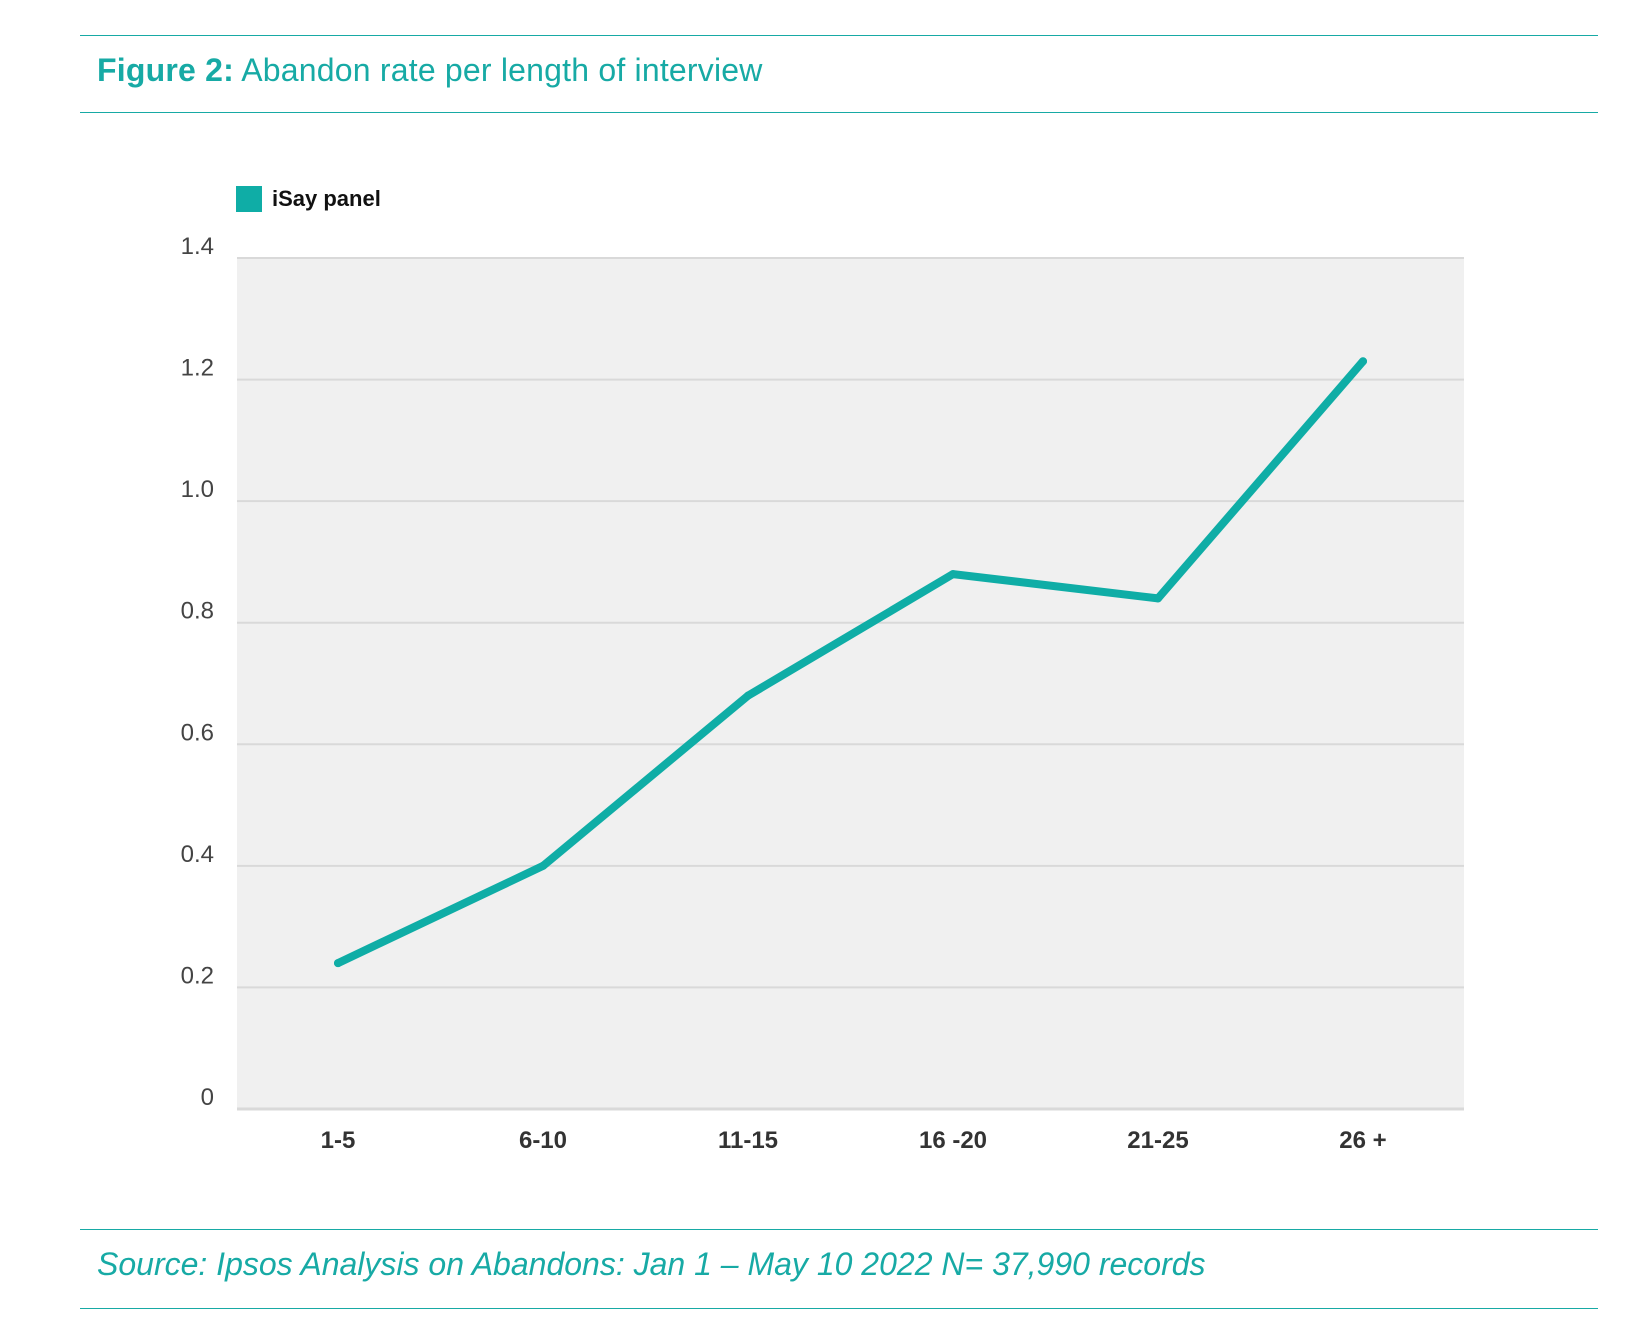 Image resolution: width=1644 pixels, height=1336 pixels. What do you see at coordinates (839, 112) in the screenshot?
I see `title-rule` at bounding box center [839, 112].